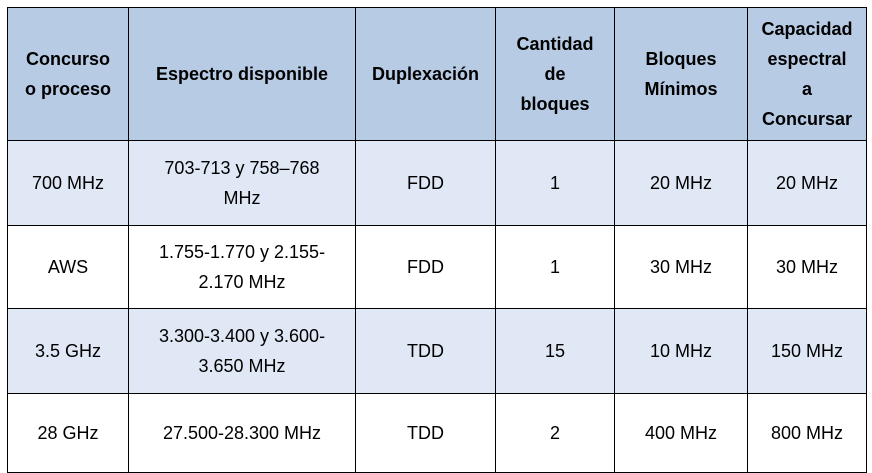  I want to click on header-concurso: Concurso o proceso, so click(68, 74).